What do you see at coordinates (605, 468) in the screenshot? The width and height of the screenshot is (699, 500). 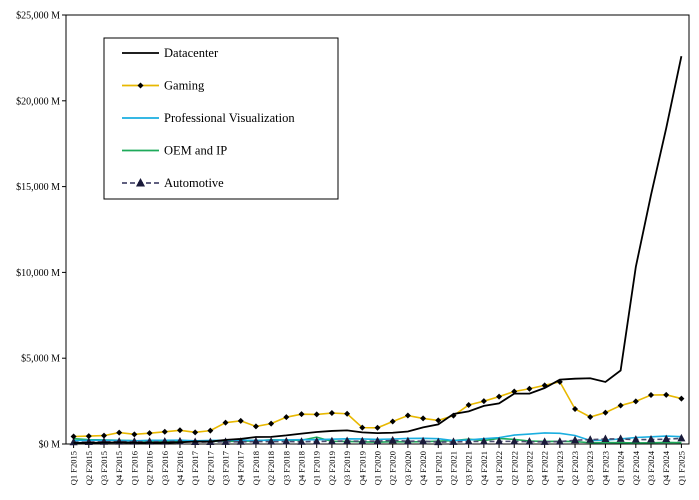 I see `x-tick-label: Q4 F2023` at bounding box center [605, 468].